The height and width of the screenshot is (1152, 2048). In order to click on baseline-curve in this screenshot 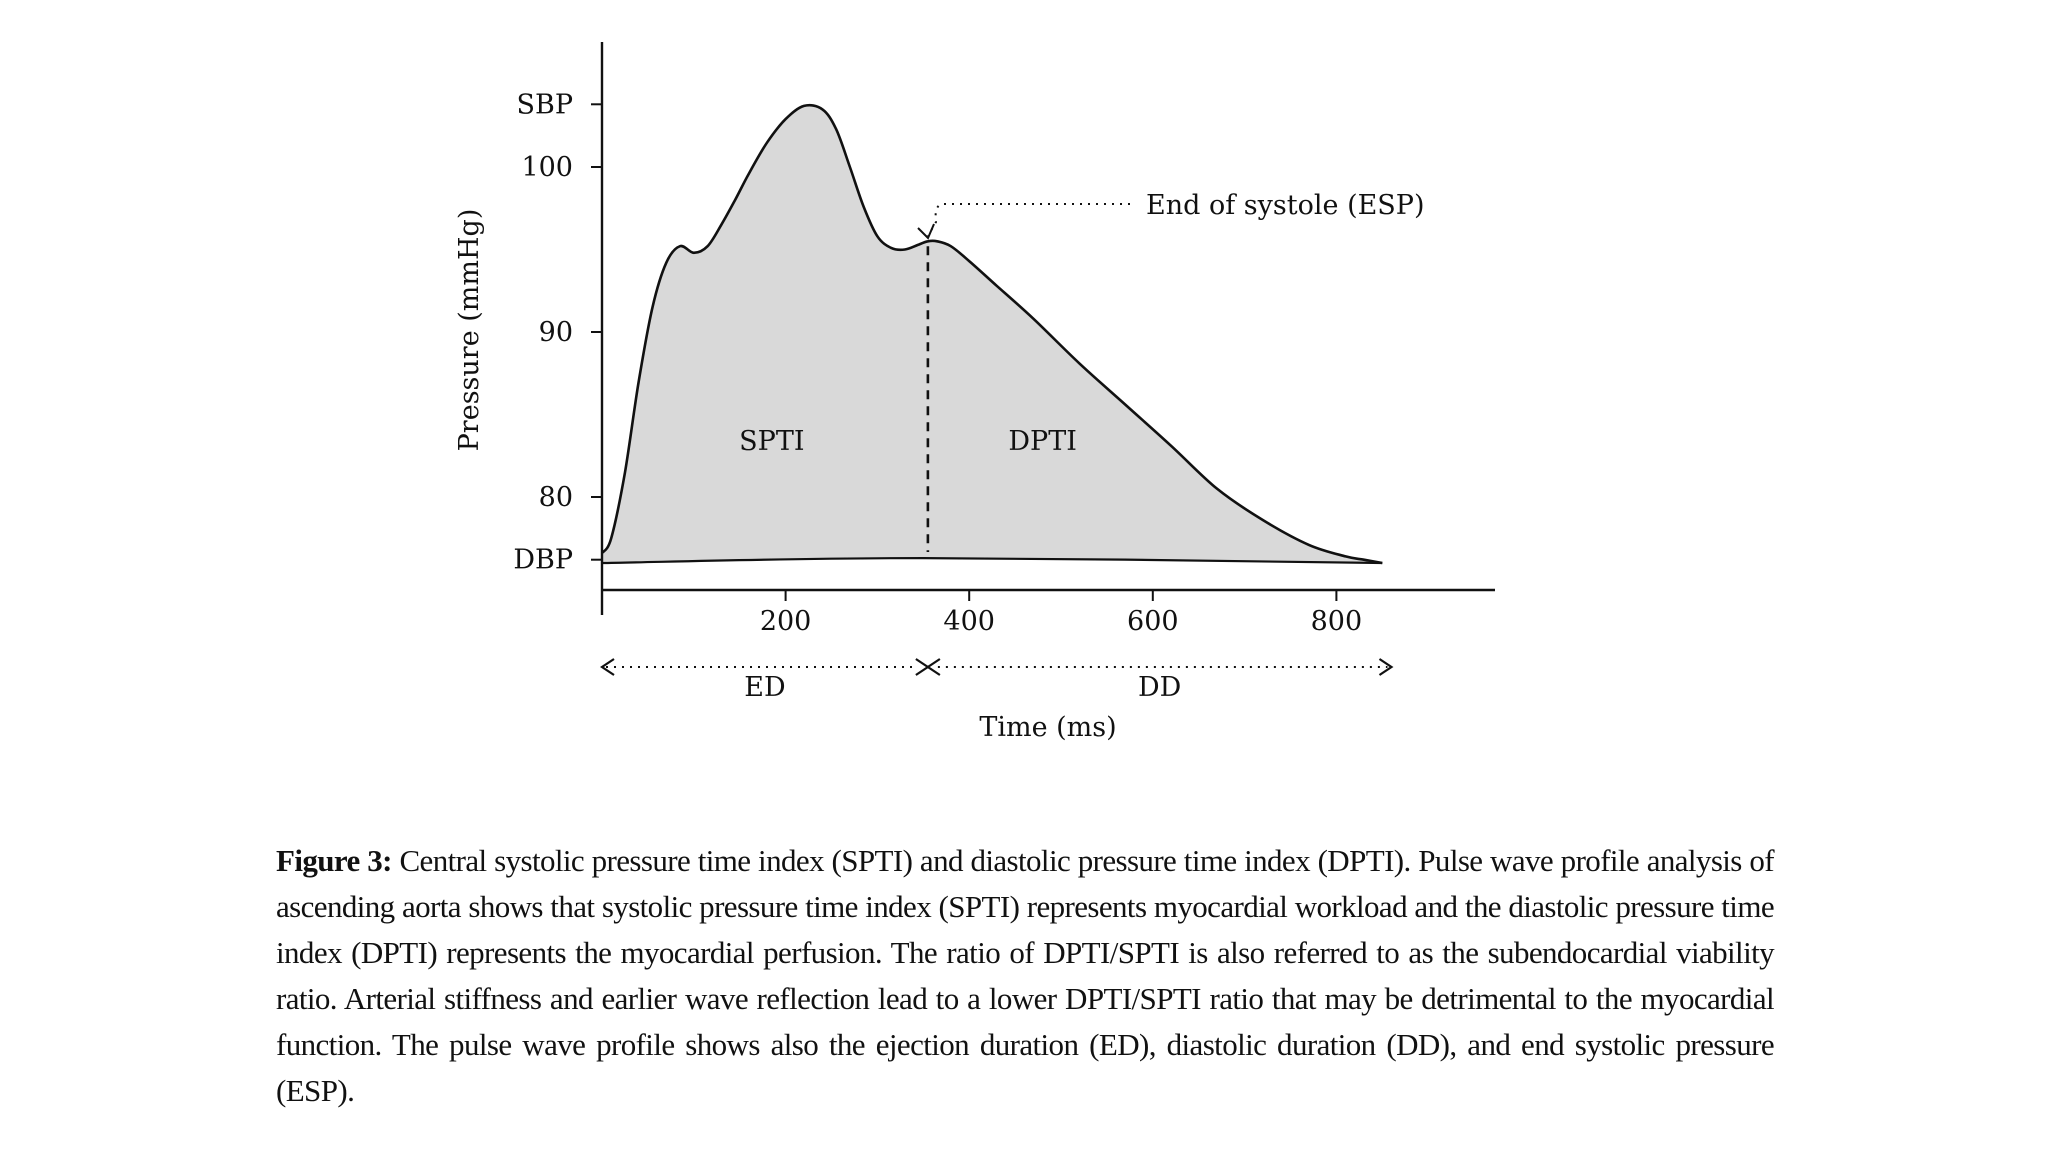, I will do `click(992, 560)`.